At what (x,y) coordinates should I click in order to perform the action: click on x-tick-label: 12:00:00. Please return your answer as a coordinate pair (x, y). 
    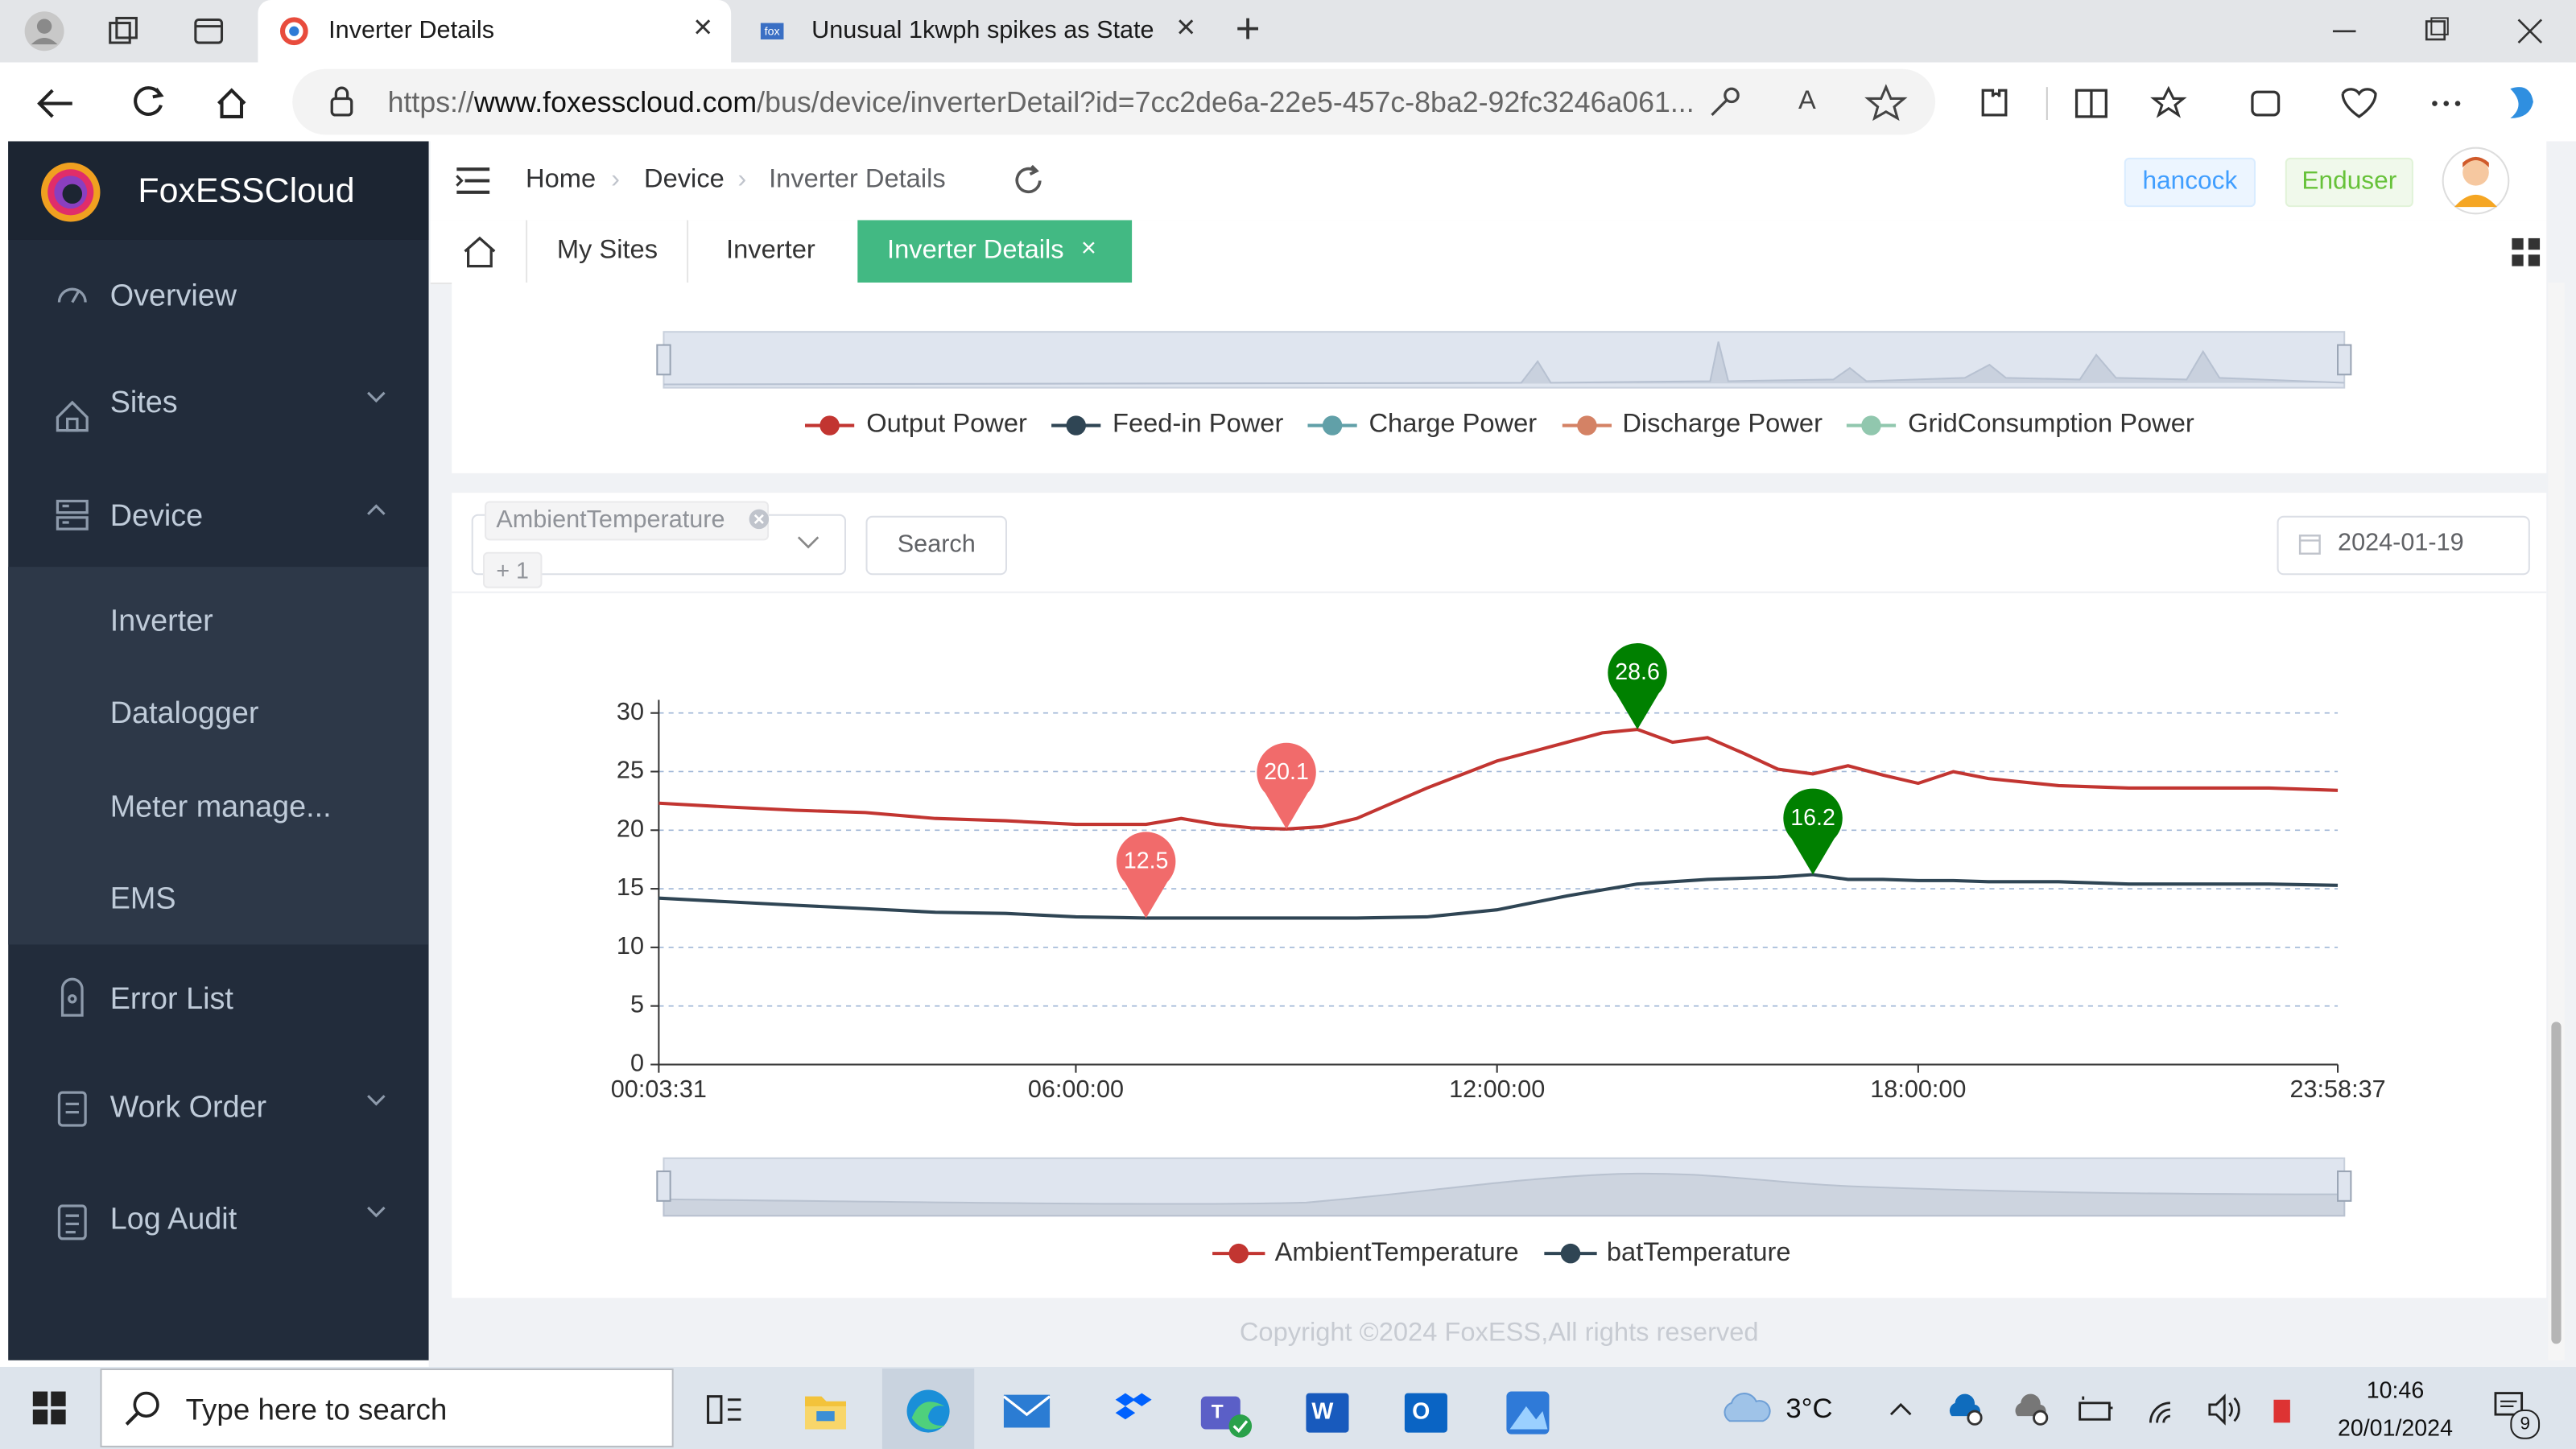
    Looking at the image, I should click on (1497, 1089).